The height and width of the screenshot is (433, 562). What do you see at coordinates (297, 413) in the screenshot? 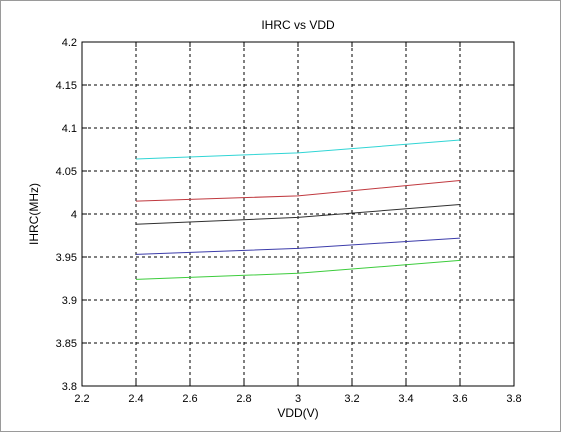
I see `x-axis-title: VDD(V)` at bounding box center [297, 413].